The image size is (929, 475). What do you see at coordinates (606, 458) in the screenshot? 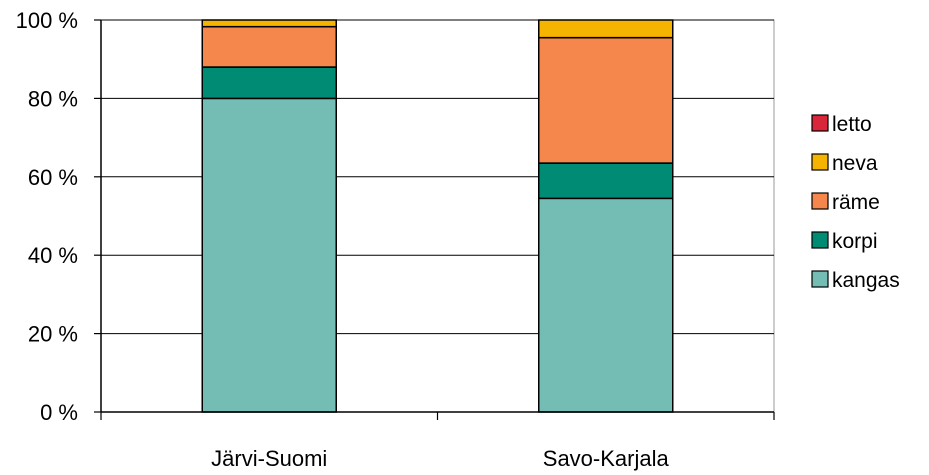
I see `x-category-label: Savo-Karjala` at bounding box center [606, 458].